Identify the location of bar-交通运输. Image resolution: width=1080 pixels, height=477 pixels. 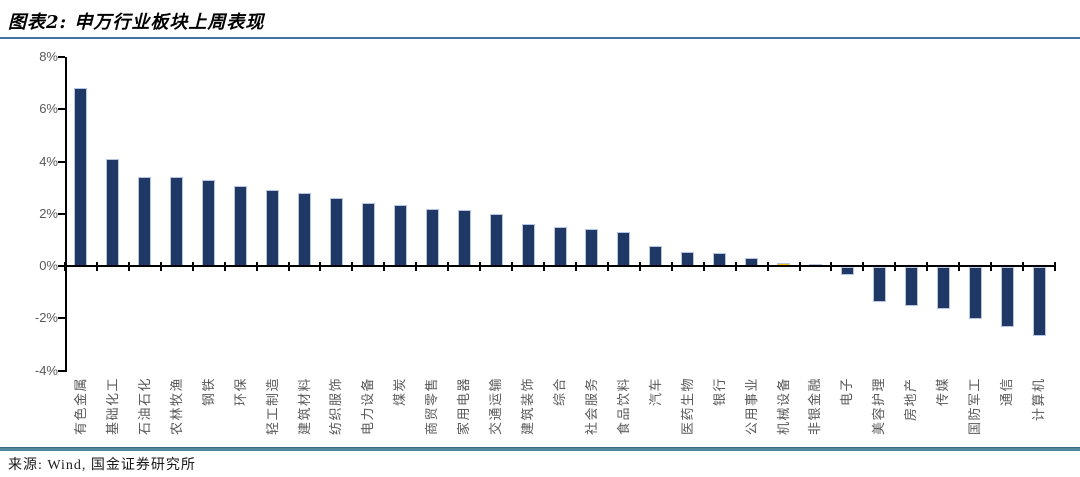
(496, 239).